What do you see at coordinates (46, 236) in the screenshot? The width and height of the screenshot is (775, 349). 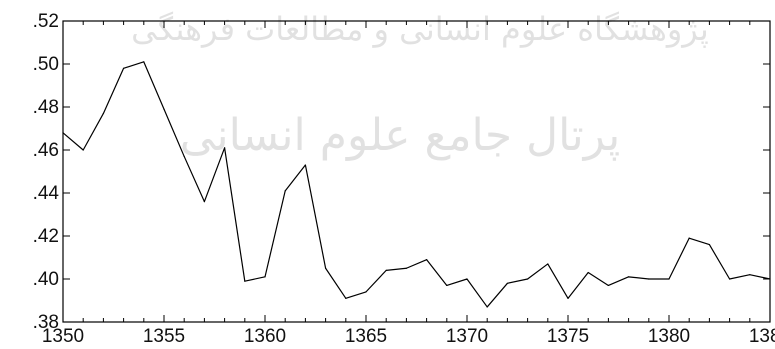 I see `y-tick-label: .42` at bounding box center [46, 236].